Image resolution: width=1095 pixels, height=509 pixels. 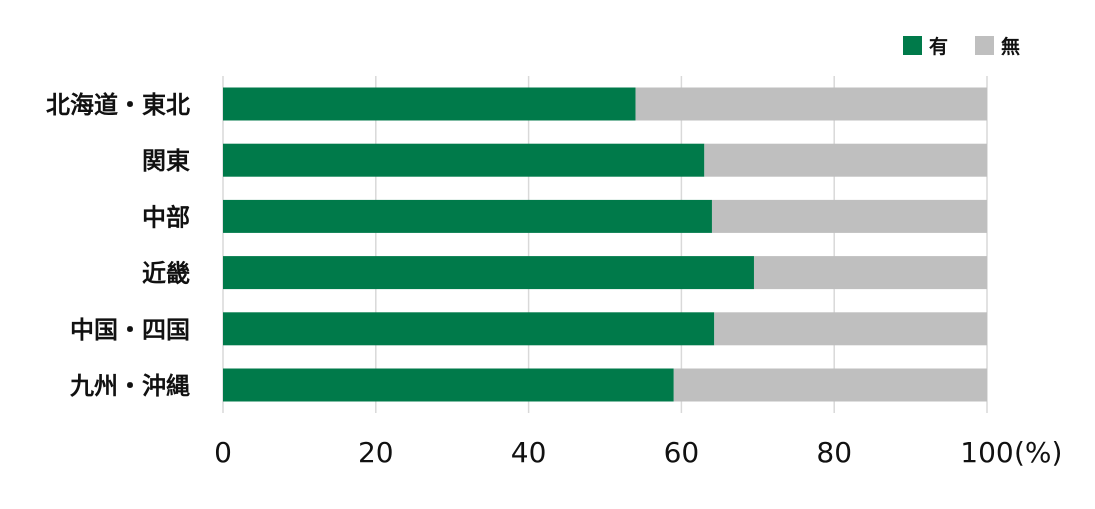 I want to click on x-tick-label-80: 80, so click(x=834, y=452).